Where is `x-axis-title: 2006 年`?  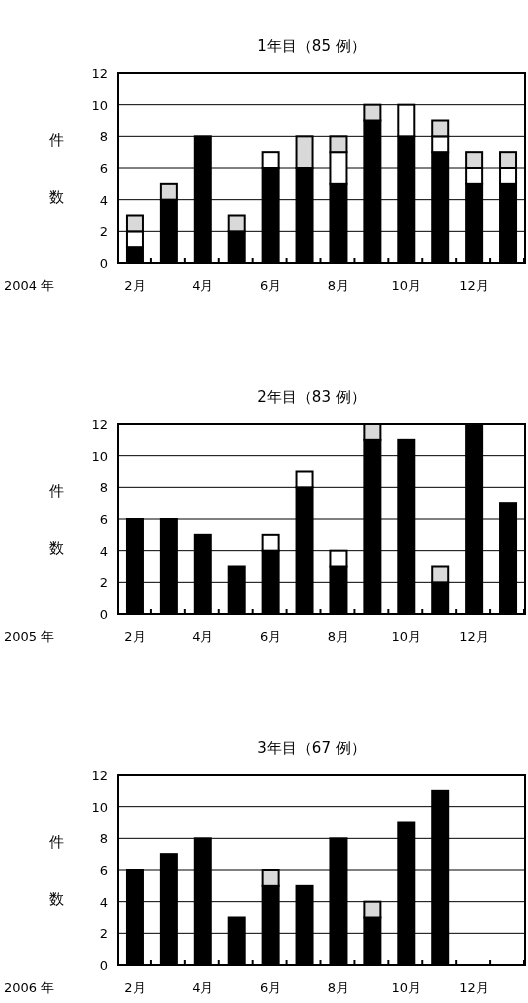 x-axis-title: 2006 年 is located at coordinates (29, 987).